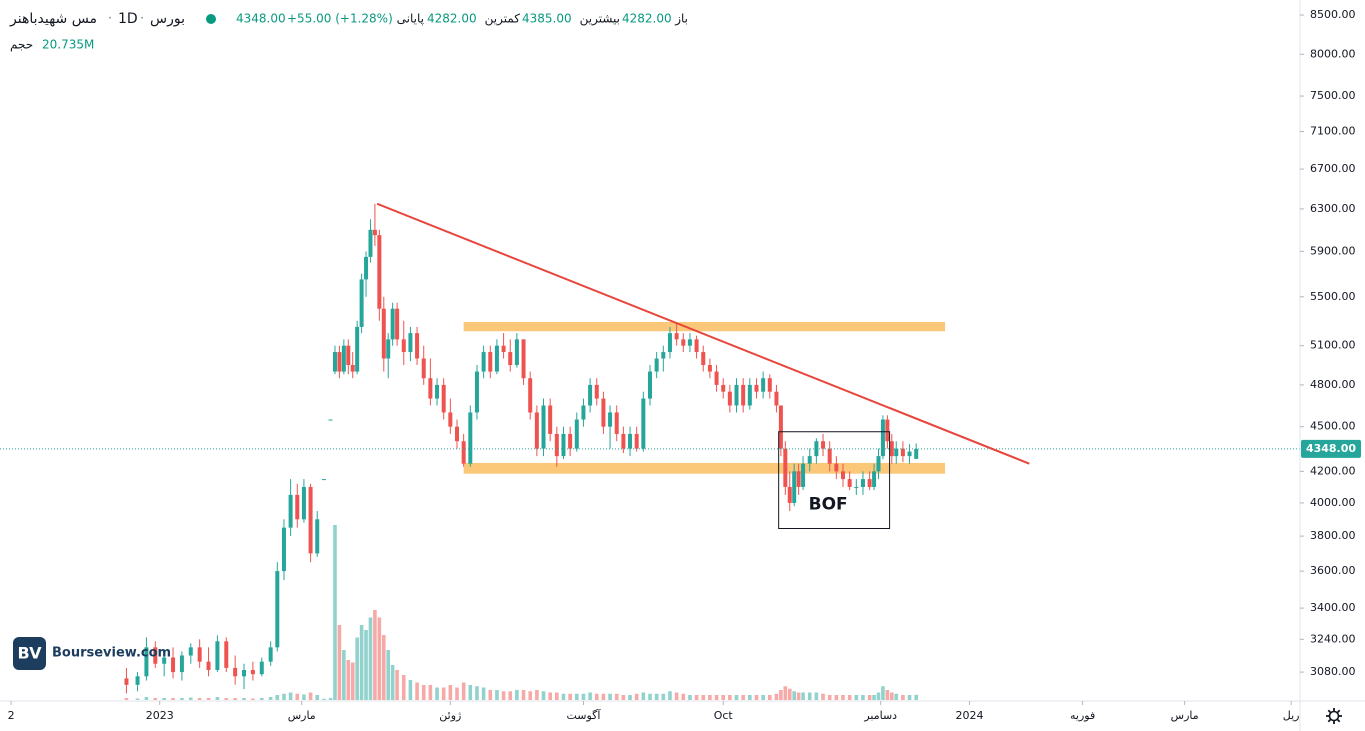 The height and width of the screenshot is (731, 1365). What do you see at coordinates (1333, 345) in the screenshot?
I see `y-tick-label: 5100.00` at bounding box center [1333, 345].